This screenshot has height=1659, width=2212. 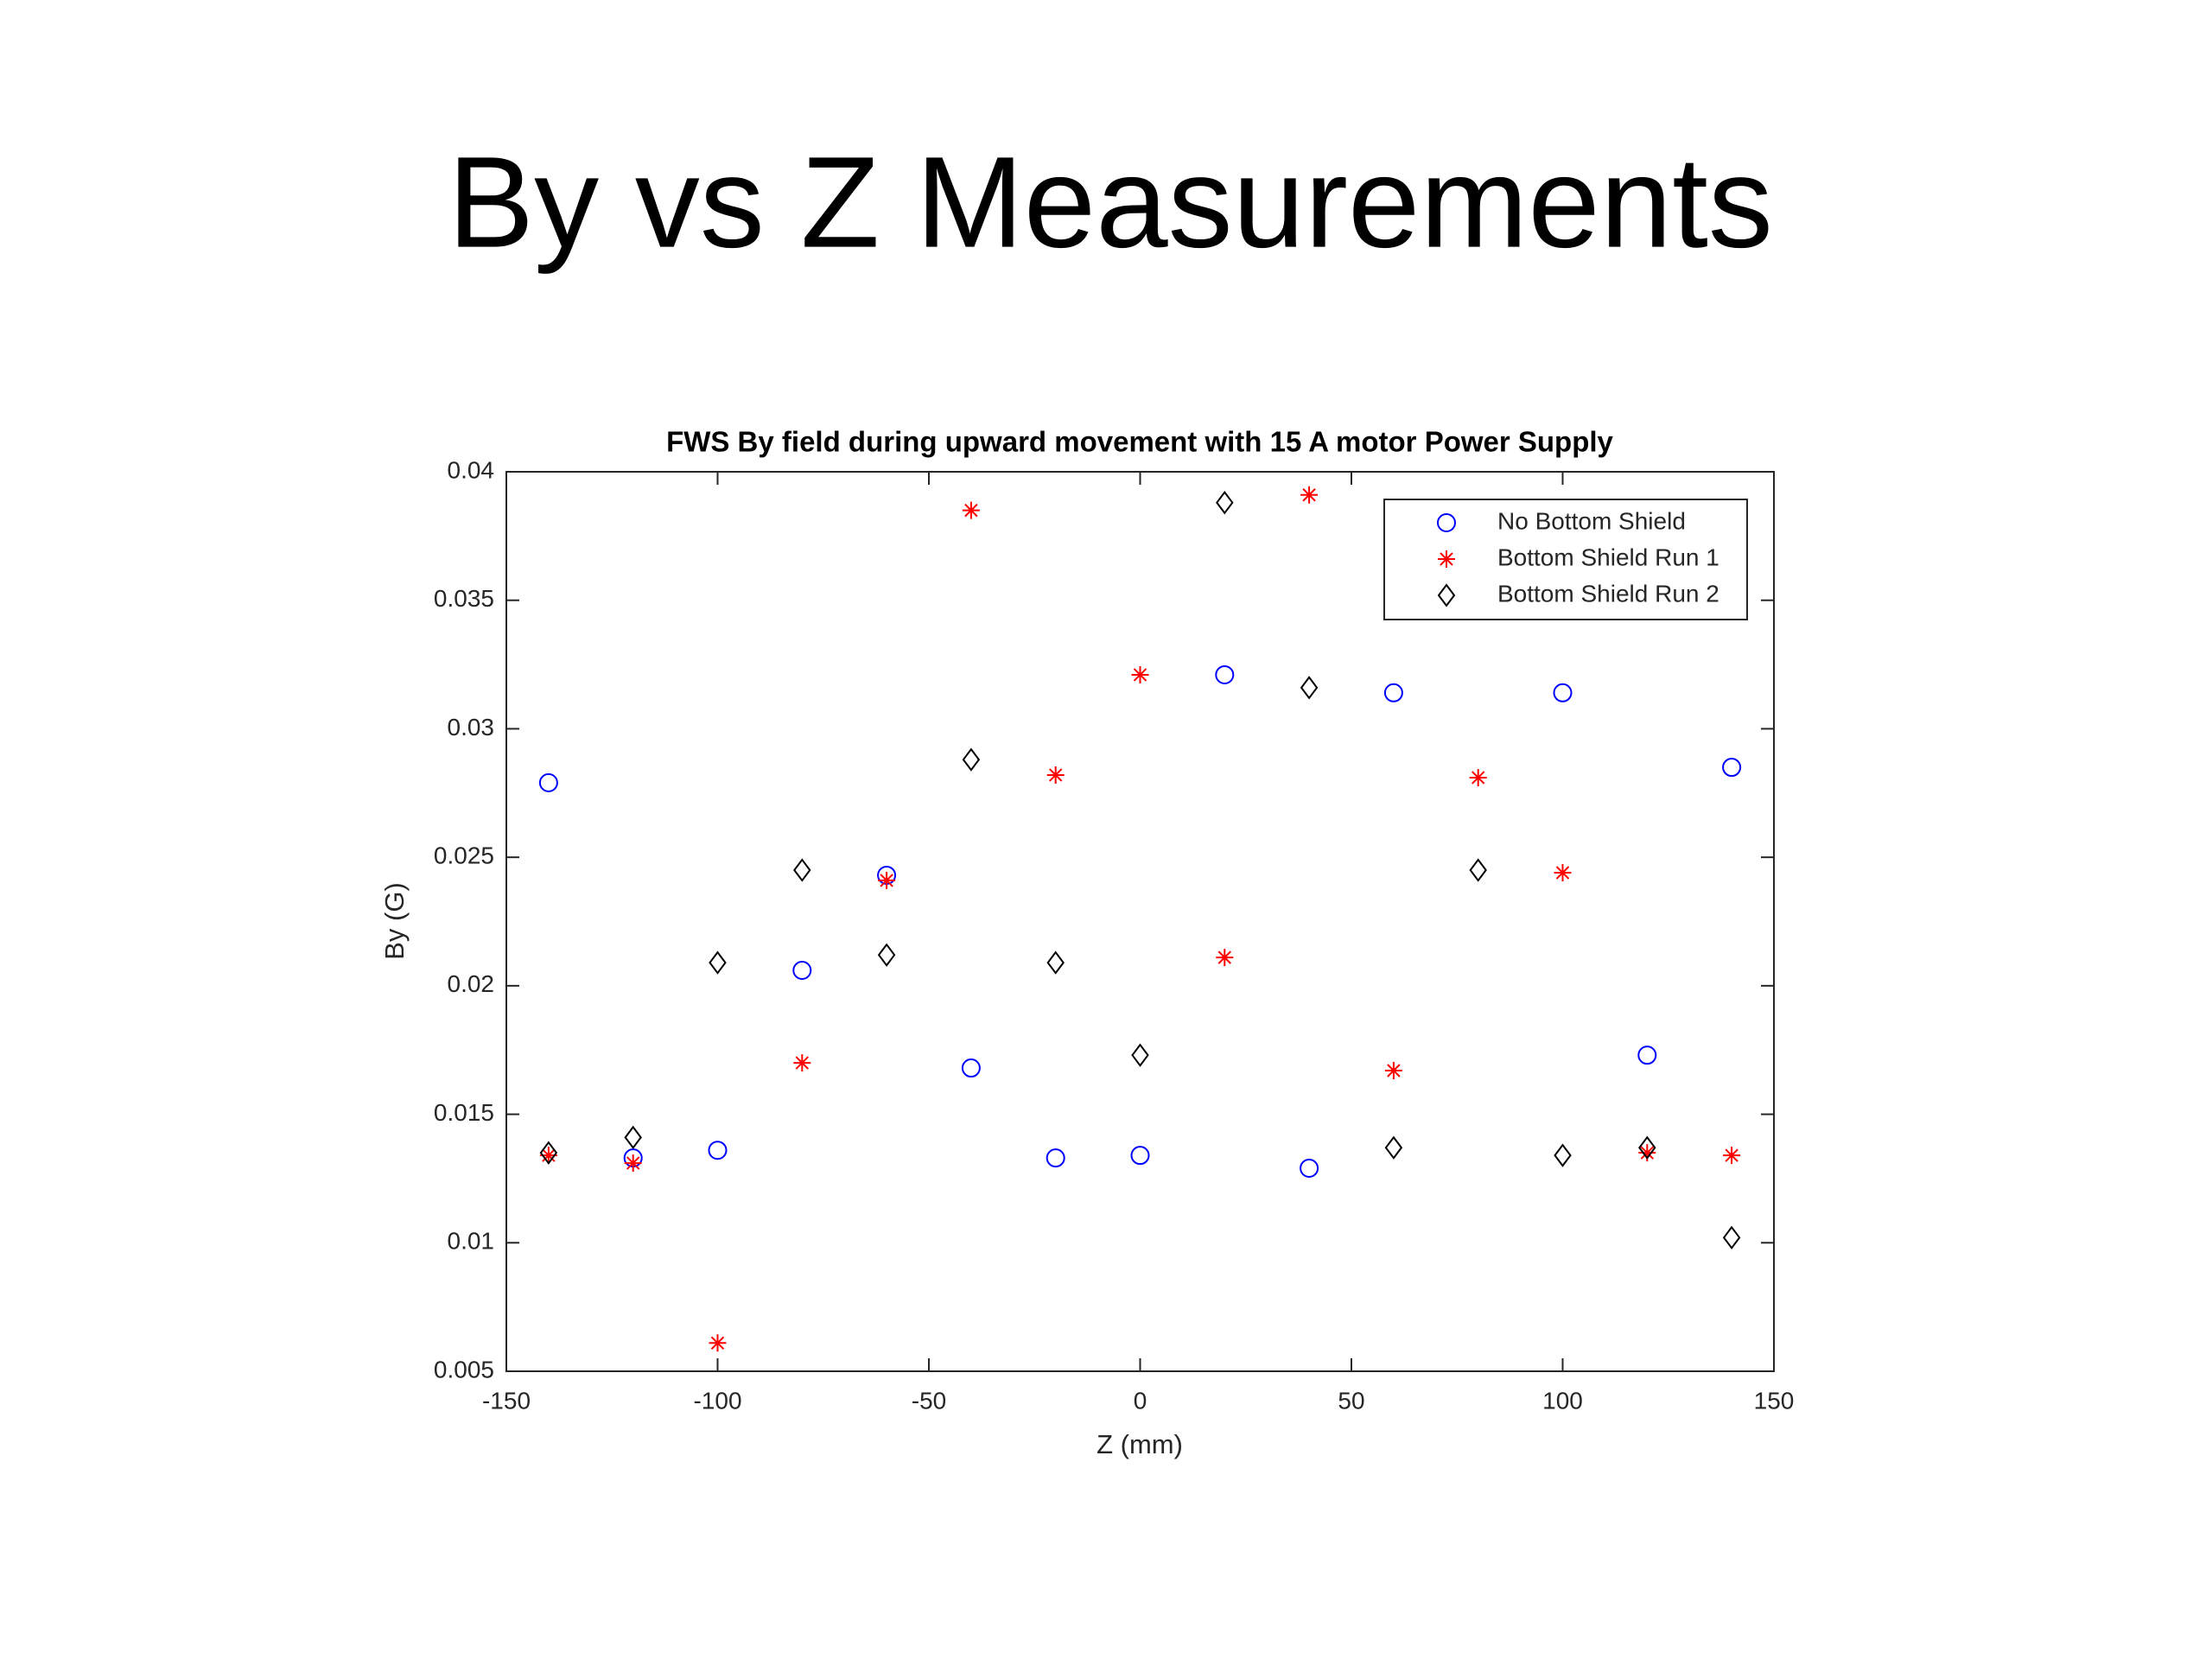 I want to click on y-tick-label: 0.03, so click(x=471, y=727).